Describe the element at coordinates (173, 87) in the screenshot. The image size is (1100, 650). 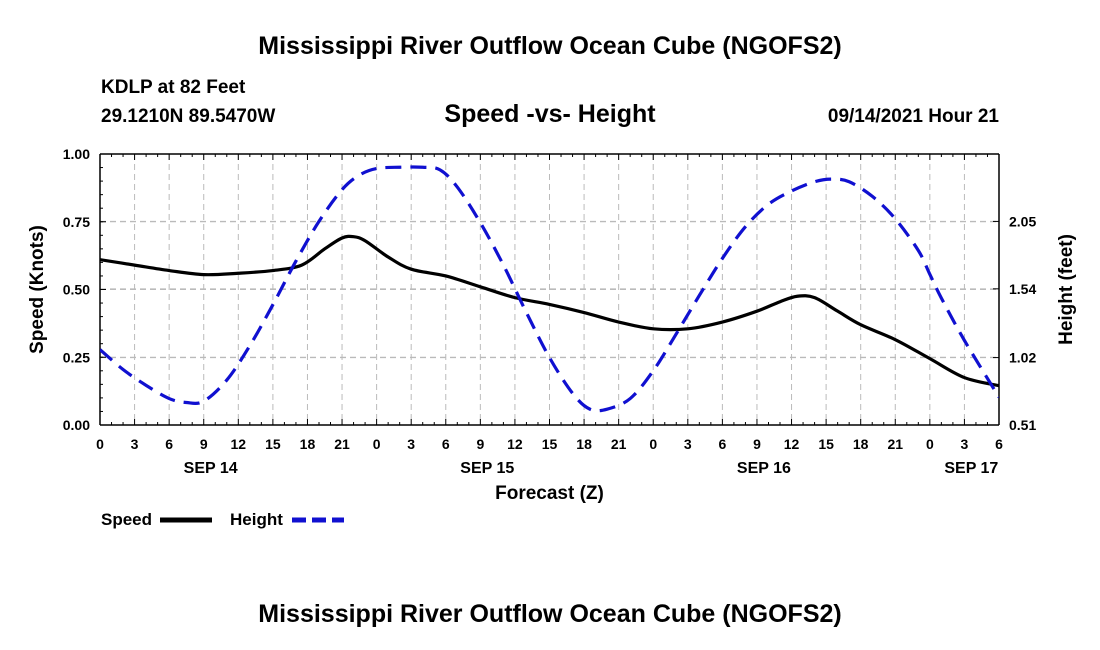
I see `station-label: KDLP at 82 Feet` at that location.